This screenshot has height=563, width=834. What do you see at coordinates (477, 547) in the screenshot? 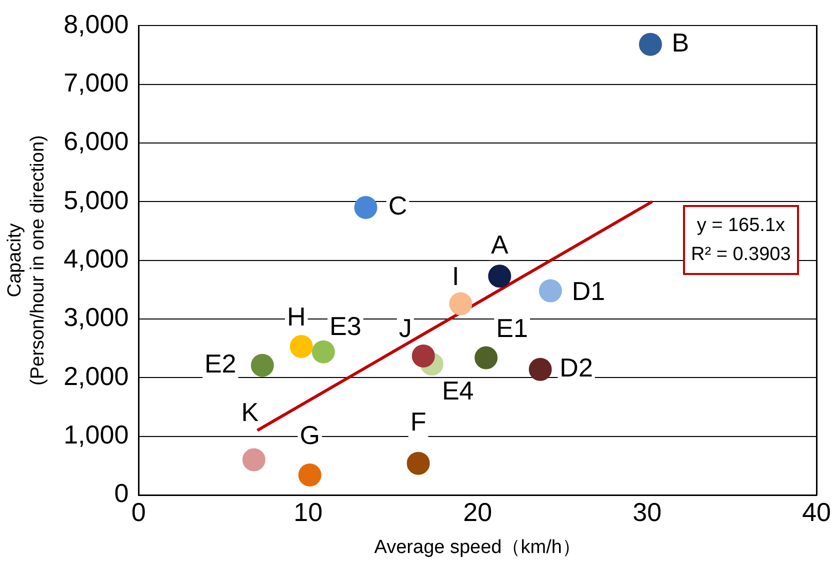
I see `x-axis-title: Average speed（km/h）` at bounding box center [477, 547].